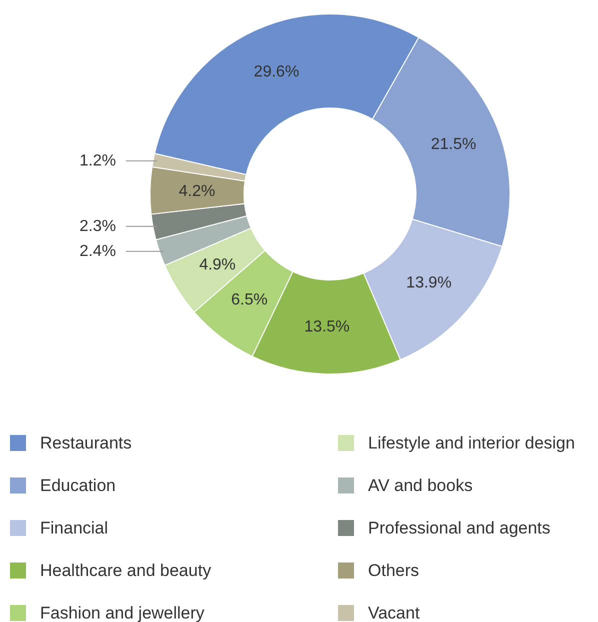 This screenshot has width=598, height=622. Describe the element at coordinates (197, 191) in the screenshot. I see `data-label: 4.2%` at that location.